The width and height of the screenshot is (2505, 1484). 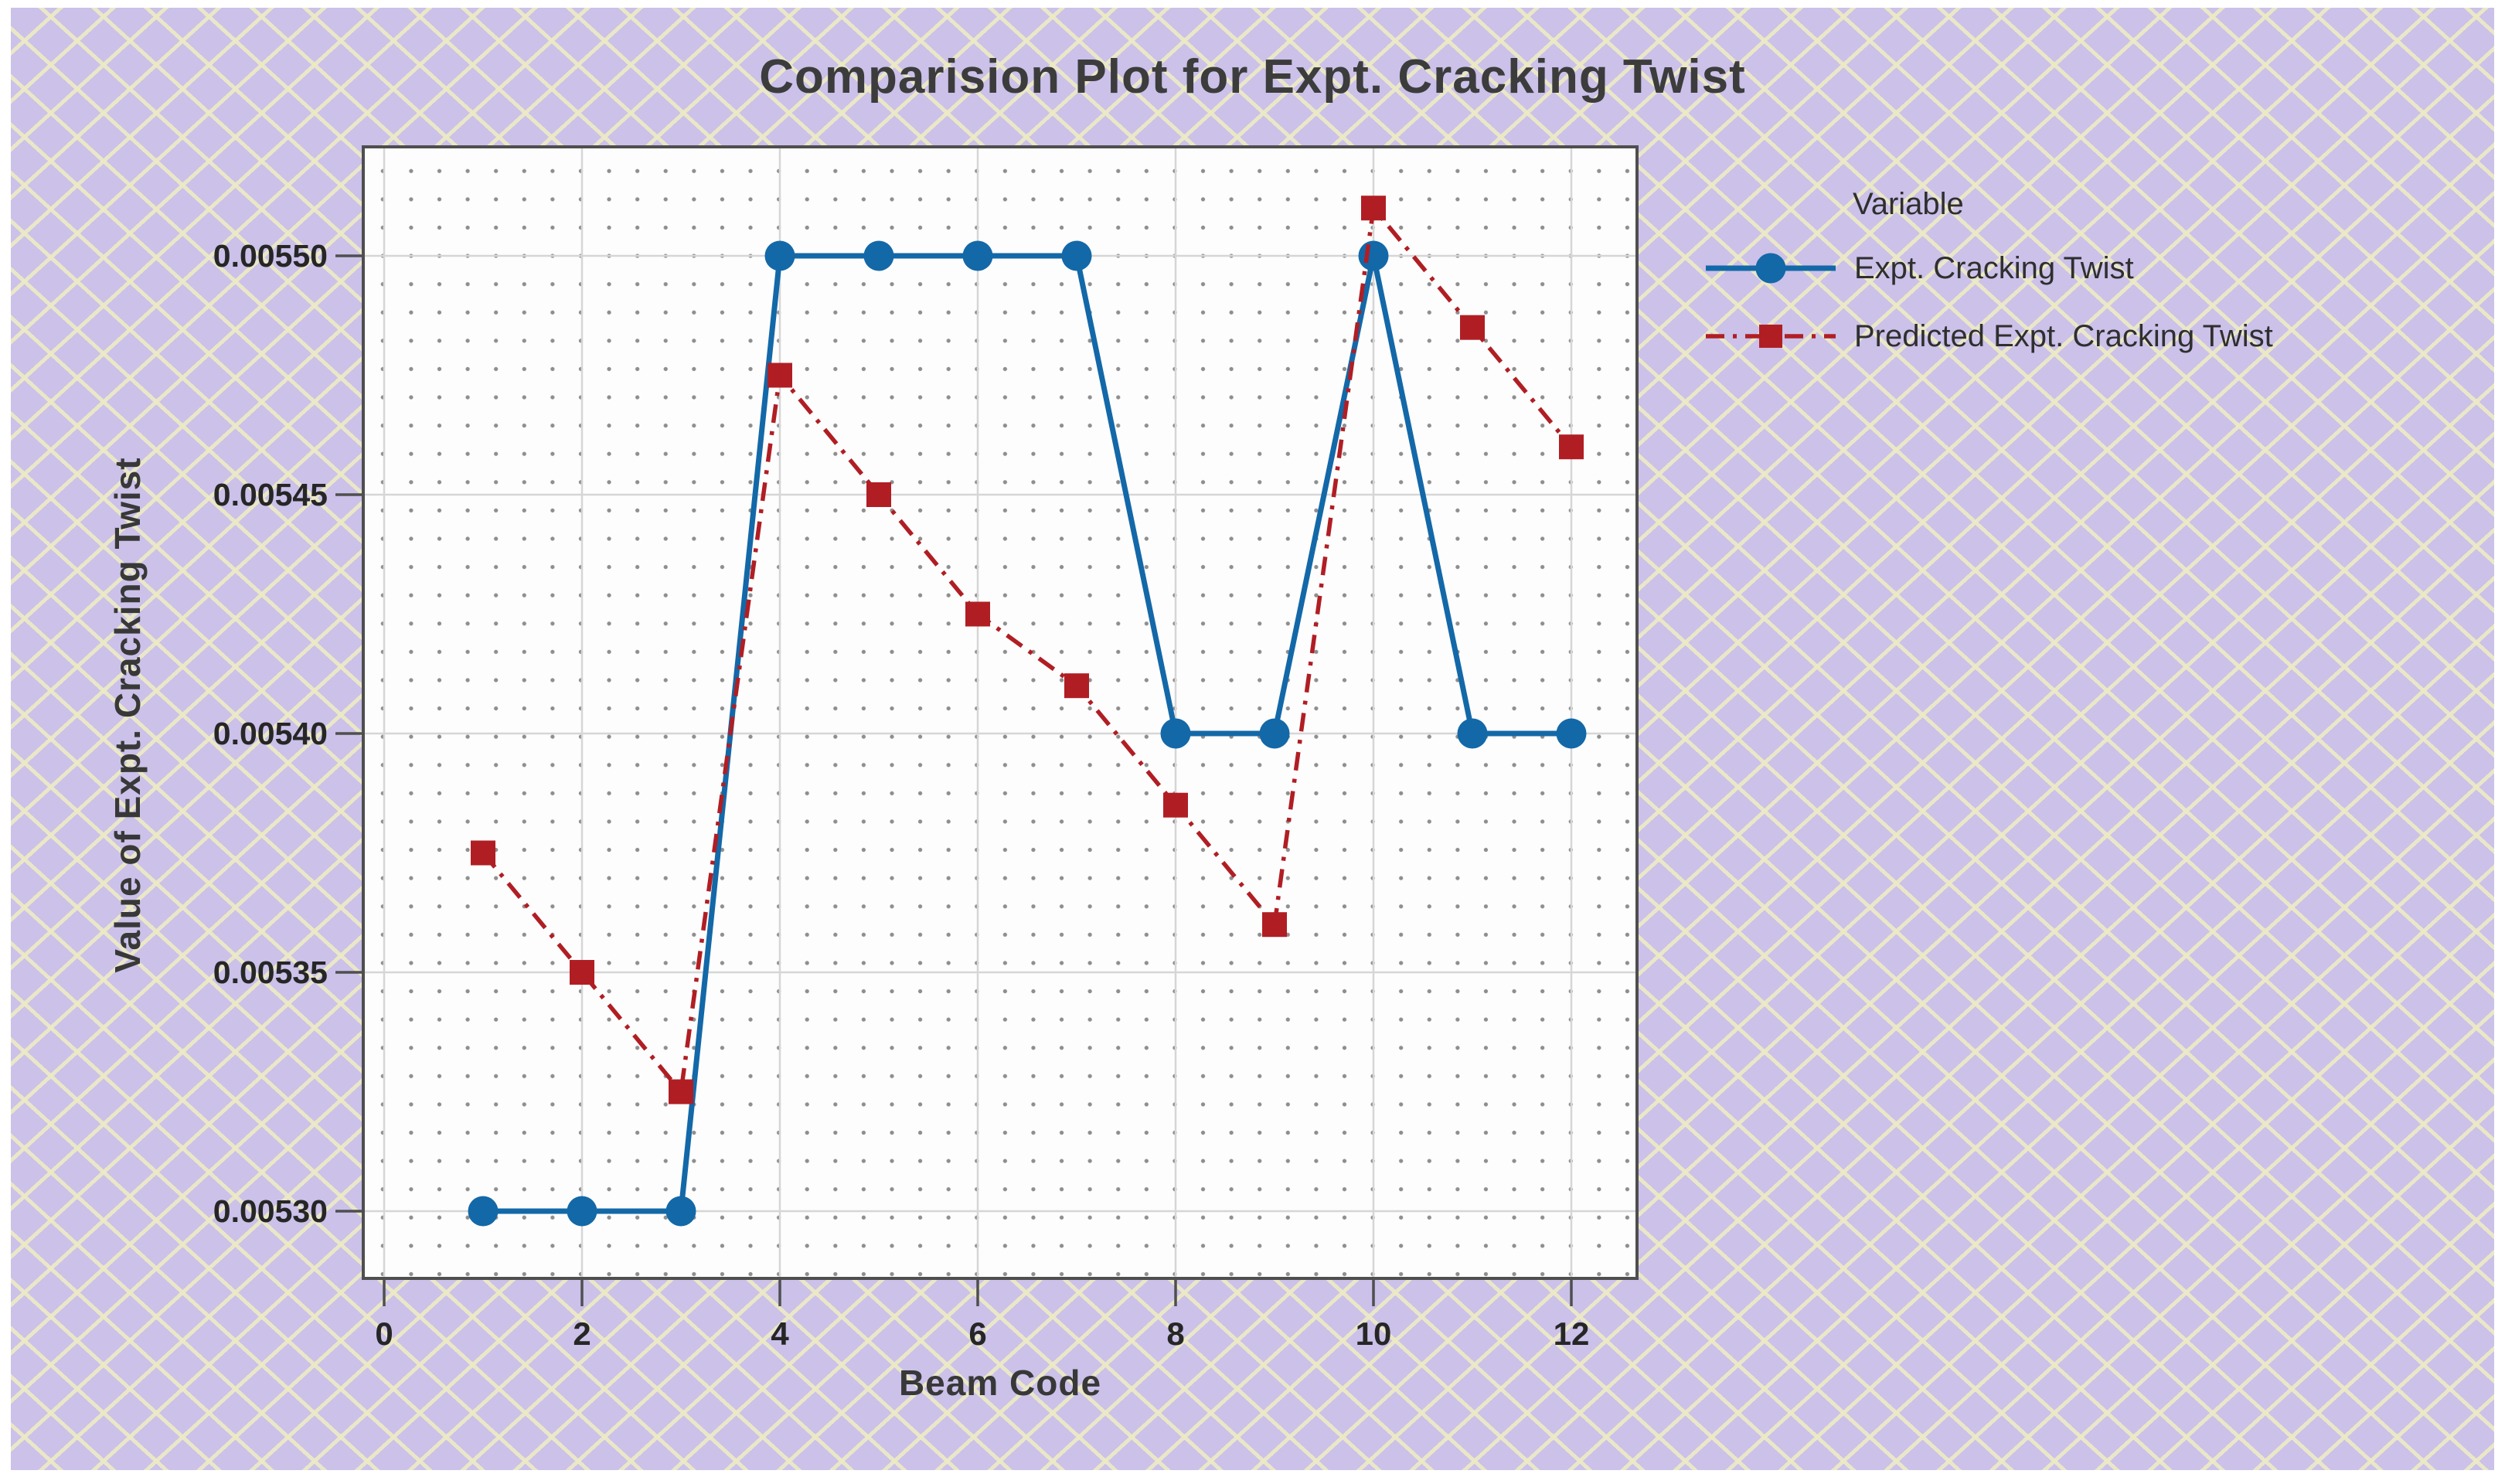 I want to click on y-tick-label: 0.00540, so click(x=270, y=733).